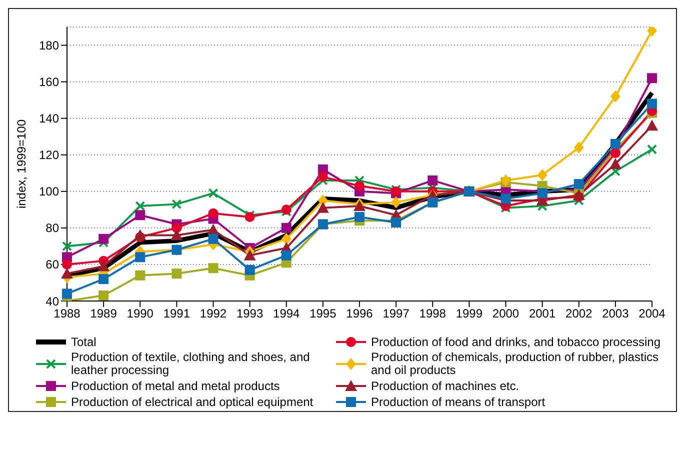 This screenshot has width=683, height=461. What do you see at coordinates (191, 363) in the screenshot?
I see `legend-label: Production of textile, clothing and shoes, and leather processing` at bounding box center [191, 363].